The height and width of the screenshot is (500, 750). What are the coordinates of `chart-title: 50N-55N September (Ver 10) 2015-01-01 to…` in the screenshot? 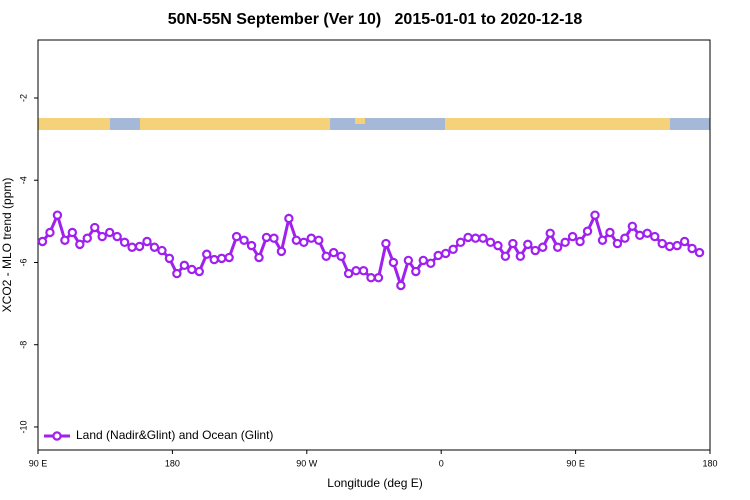 It's located at (375, 19).